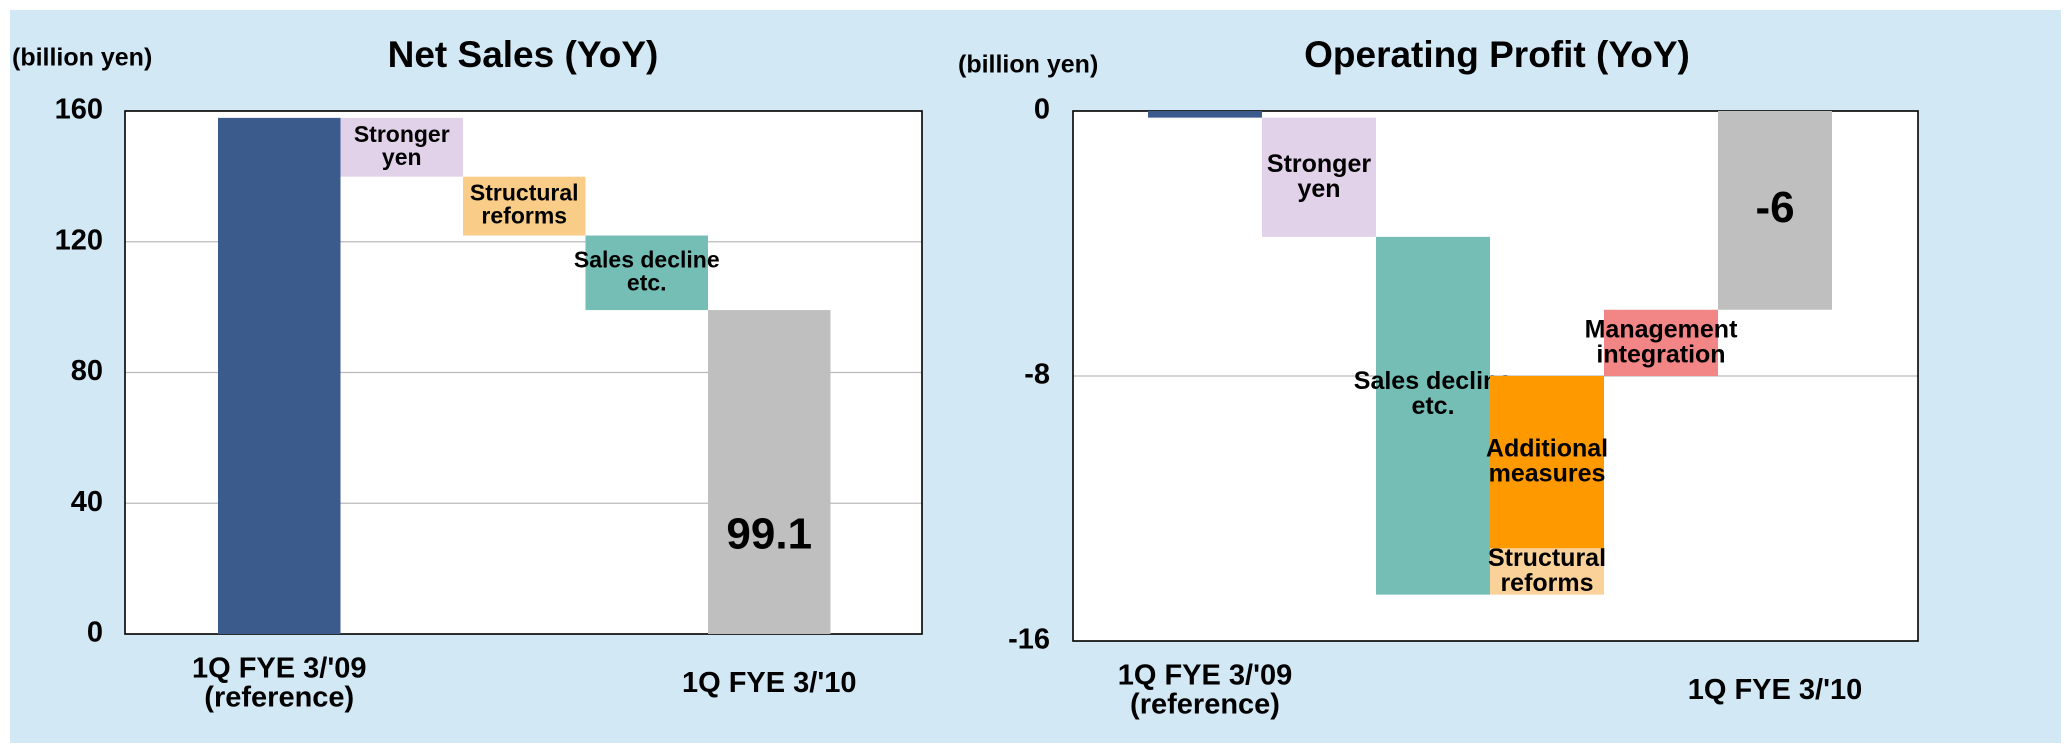 This screenshot has height=753, width=2071. What do you see at coordinates (523, 54) in the screenshot?
I see `chart-title: Net Sales (YoY)` at bounding box center [523, 54].